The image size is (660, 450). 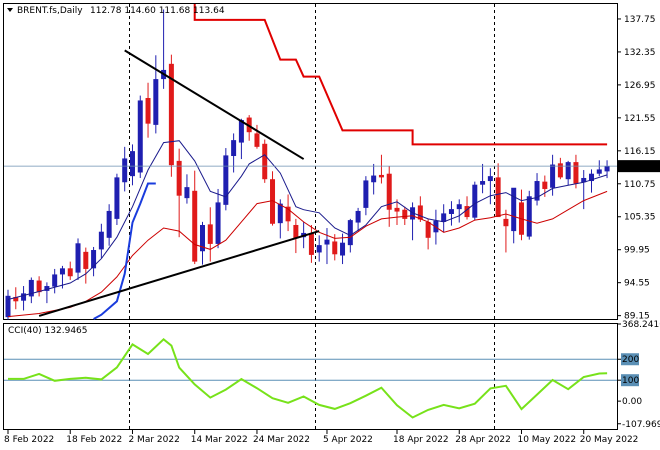 What do you see at coordinates (219, 440) in the screenshot?
I see `date-tick-label: 14 Mar 2022` at bounding box center [219, 440].